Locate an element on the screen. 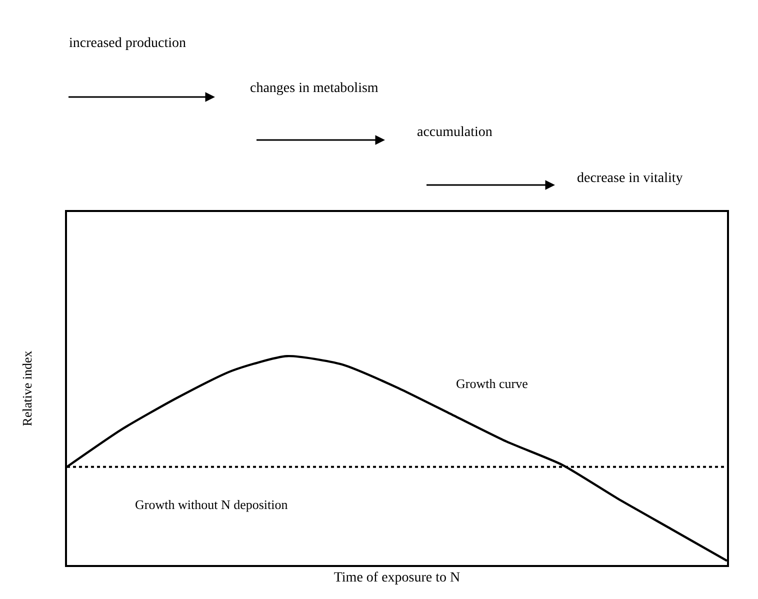 This screenshot has height=599, width=758. text: accumulation is located at coordinates (454, 132).